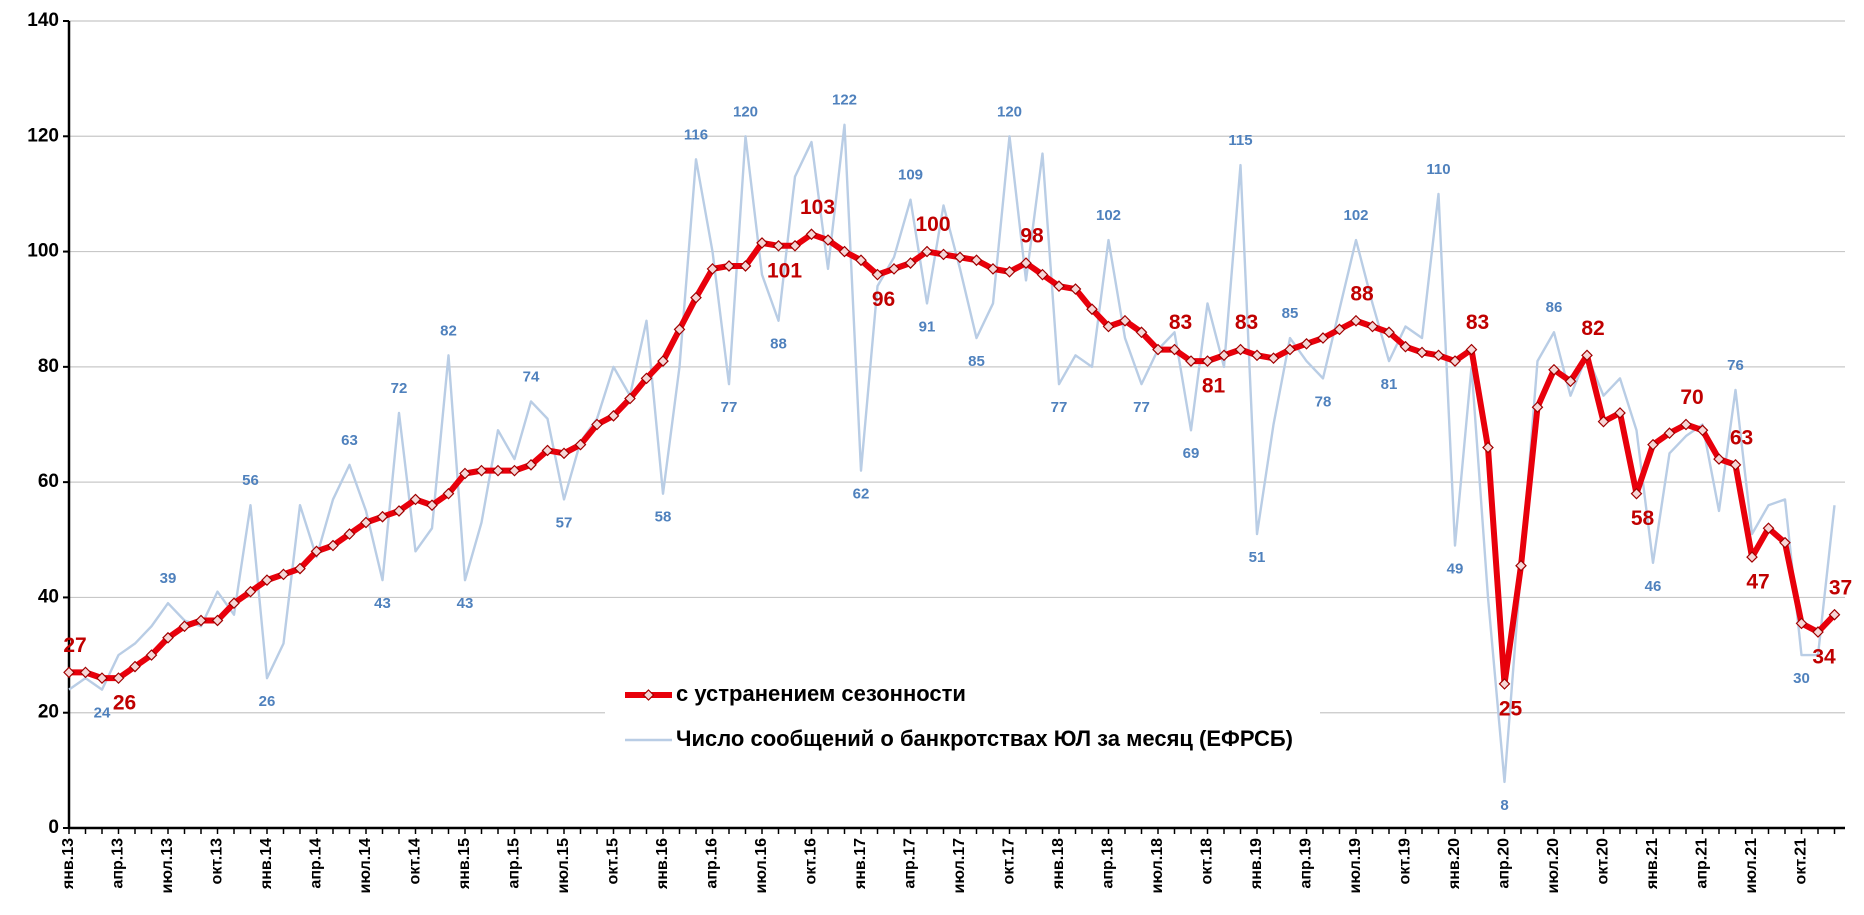 The width and height of the screenshot is (1864, 915). Describe the element at coordinates (399, 388) in the screenshot. I see `data-label: 72` at that location.